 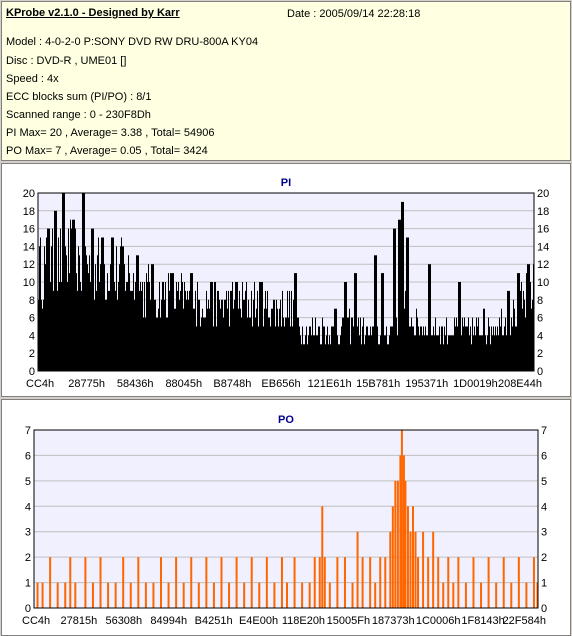 What do you see at coordinates (540, 301) in the screenshot?
I see `y-tick-label-right: 8` at bounding box center [540, 301].